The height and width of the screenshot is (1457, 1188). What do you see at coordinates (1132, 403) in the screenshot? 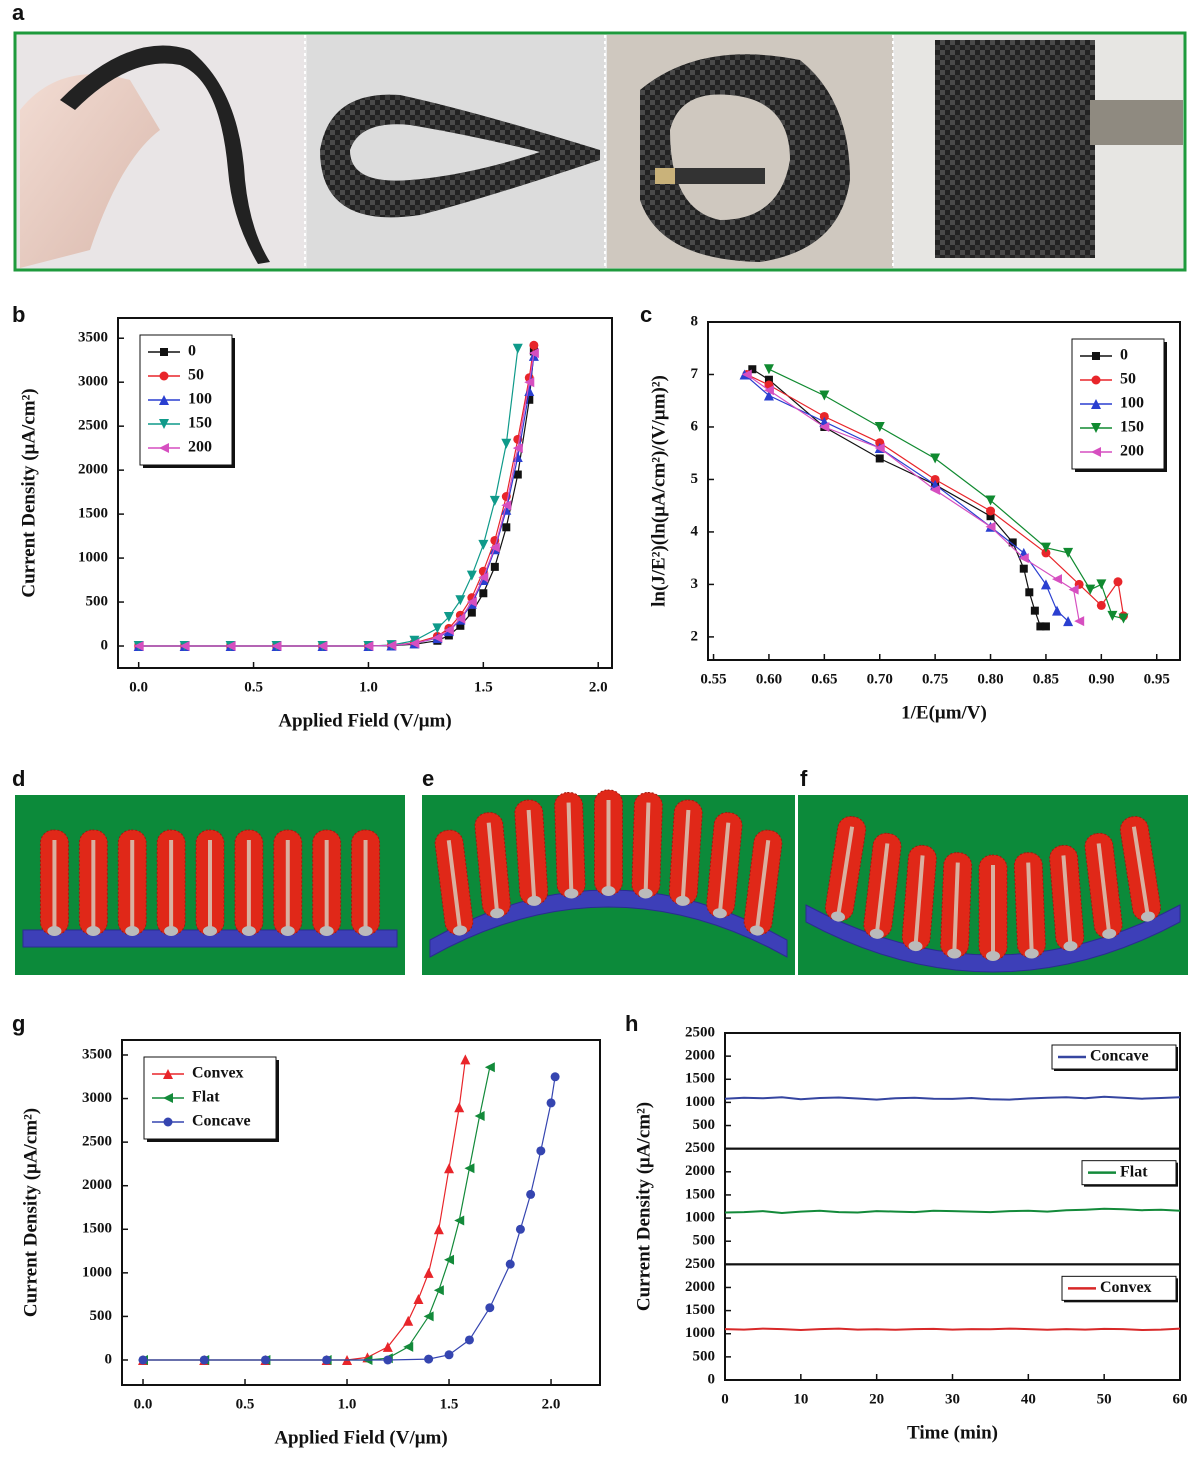
I see `legend-label: 100` at bounding box center [1132, 403].